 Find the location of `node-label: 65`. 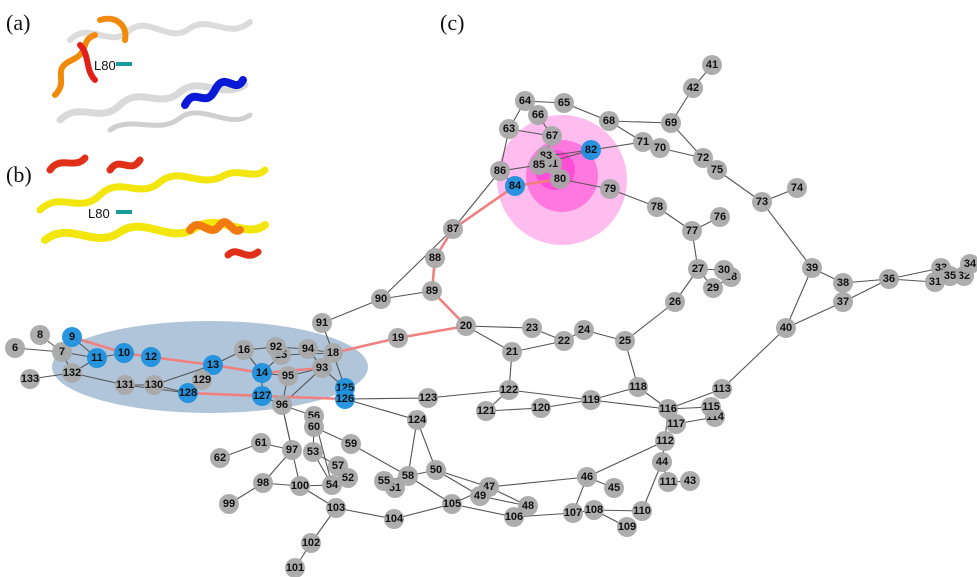

node-label: 65 is located at coordinates (564, 103).